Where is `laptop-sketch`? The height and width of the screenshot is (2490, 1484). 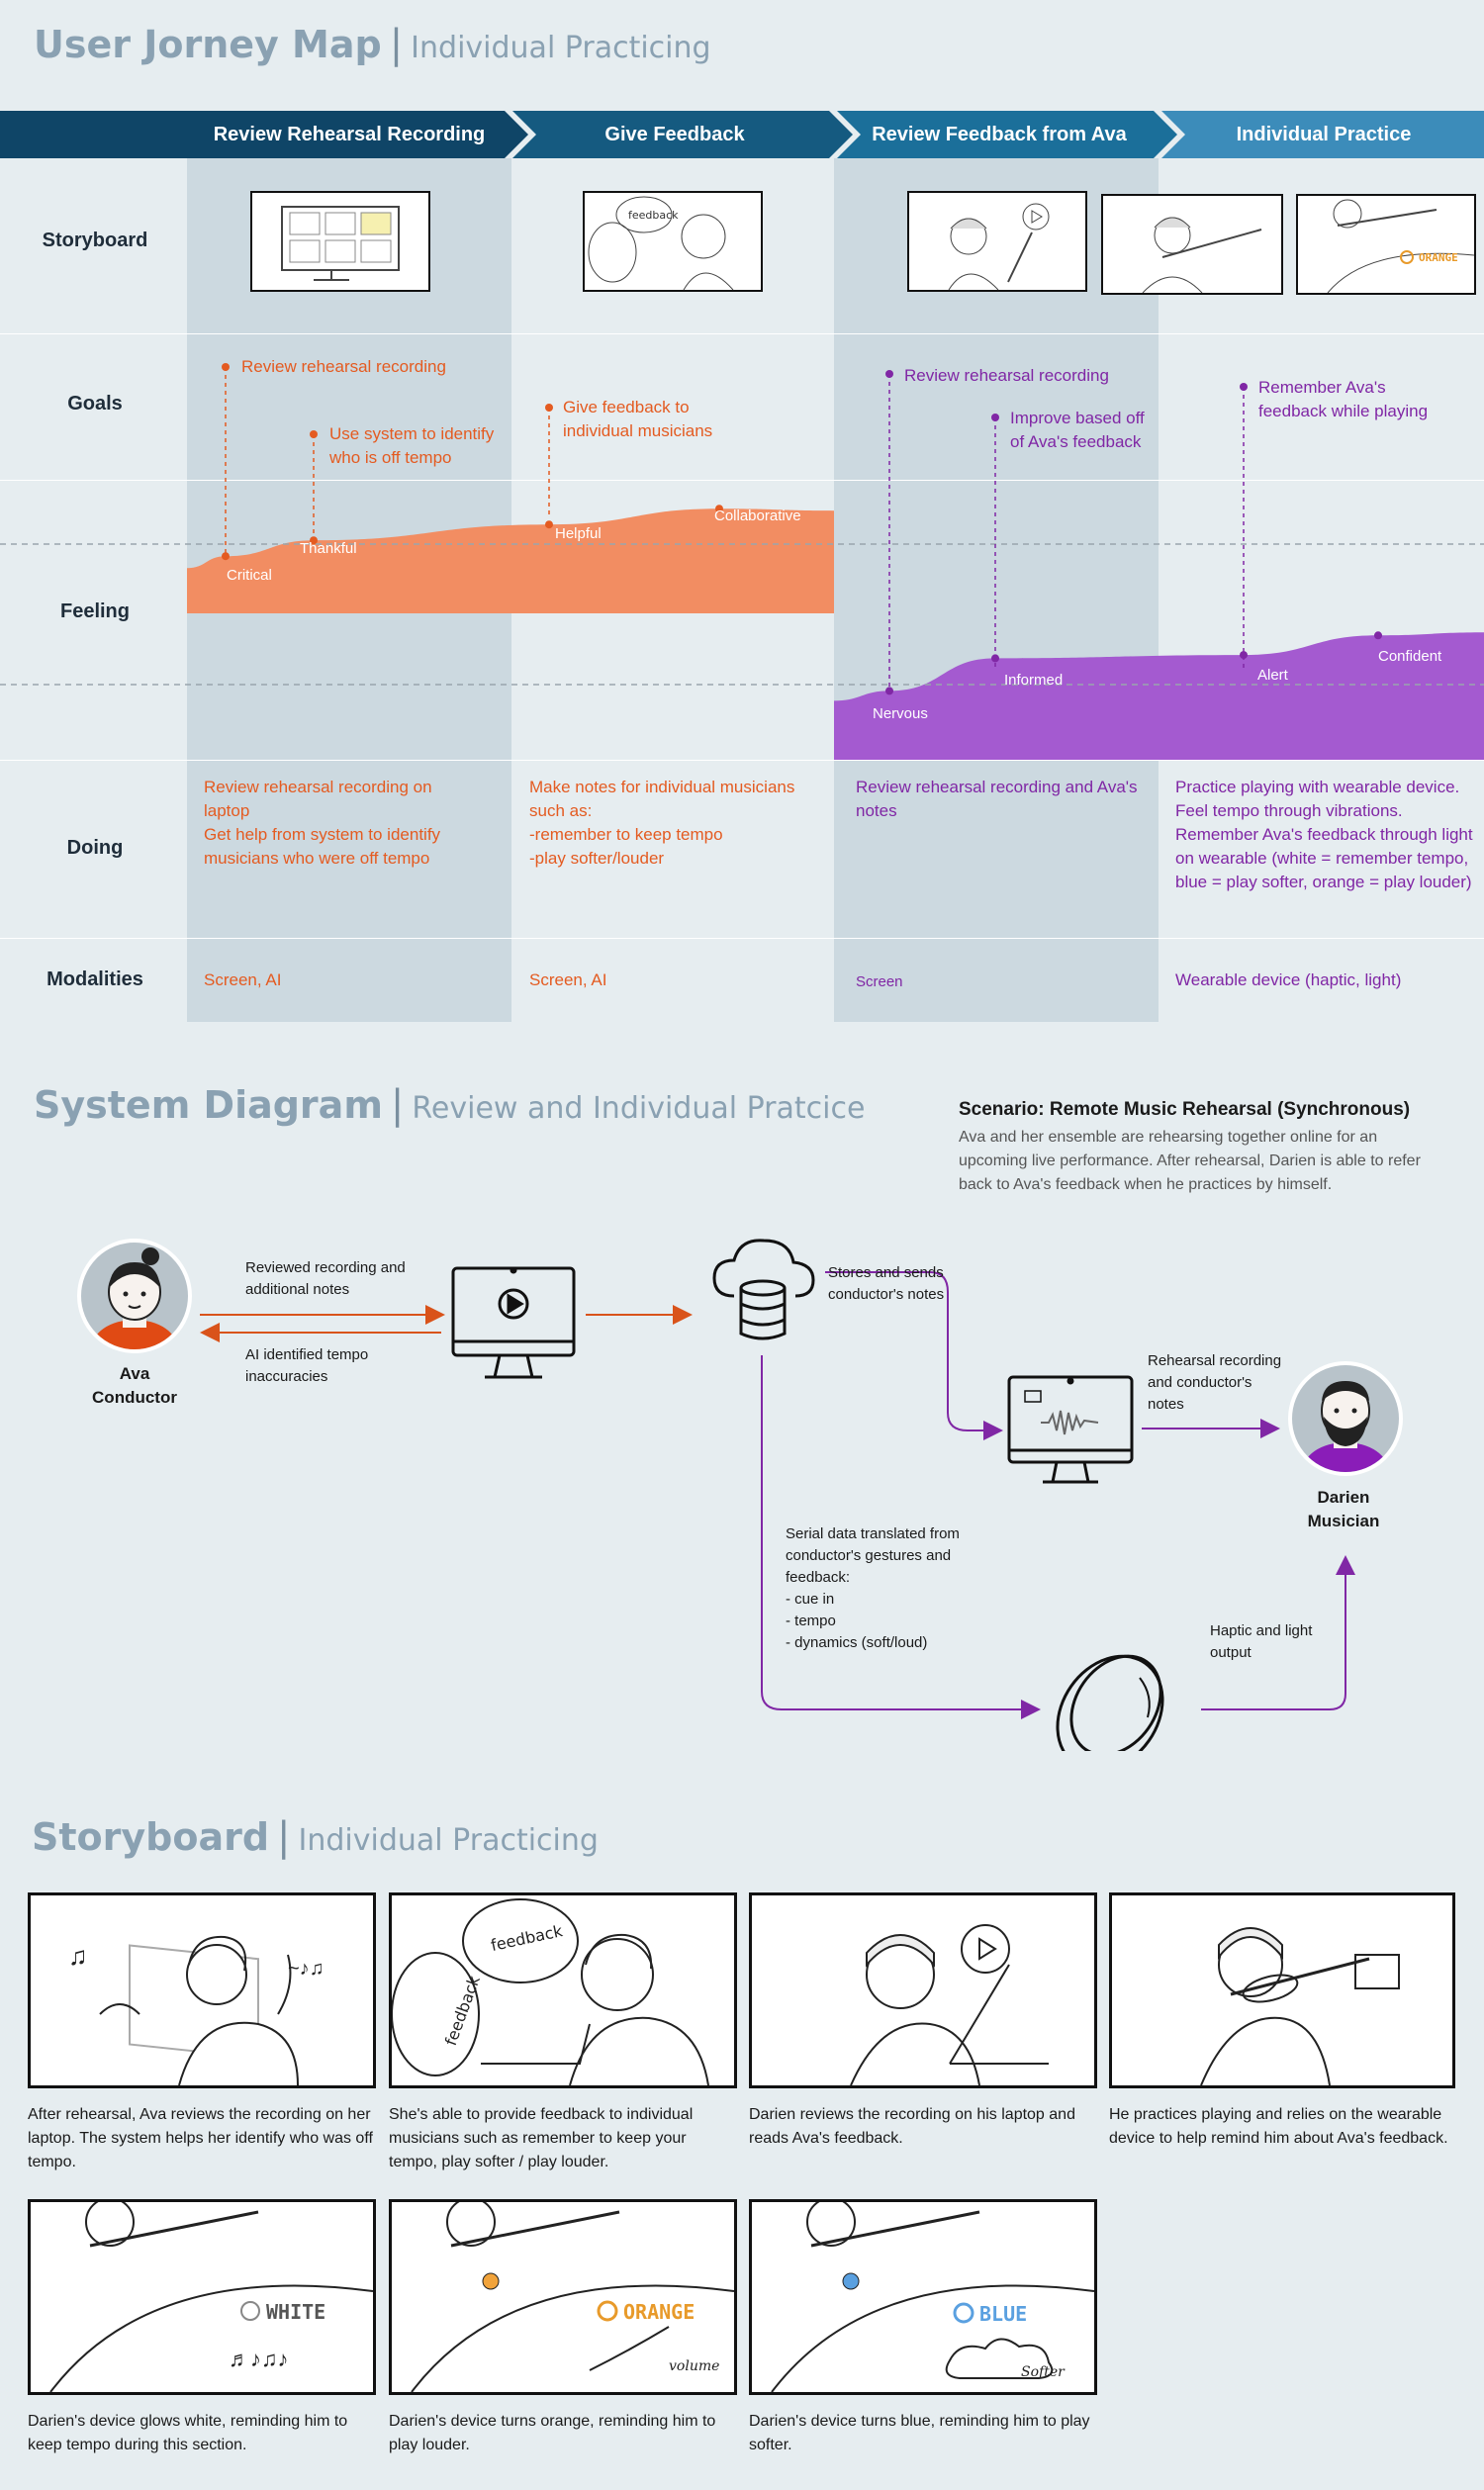 laptop-sketch is located at coordinates (340, 243).